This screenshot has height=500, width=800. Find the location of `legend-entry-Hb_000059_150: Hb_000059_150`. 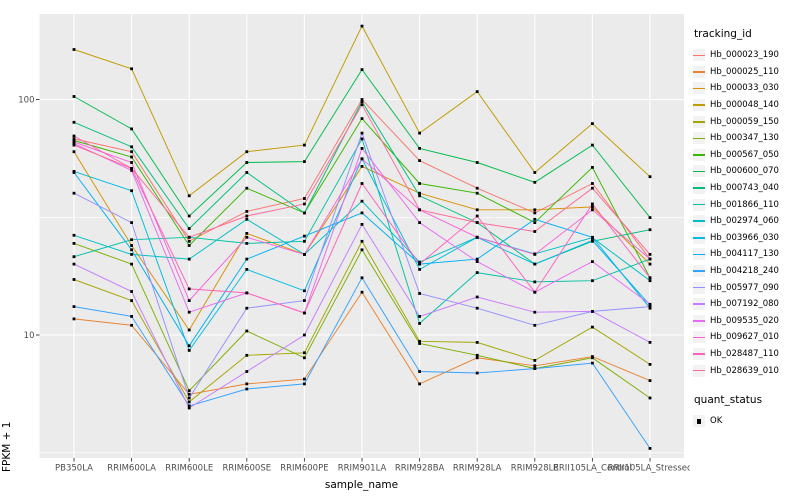

legend-entry-Hb_000059_150: Hb_000059_150 is located at coordinates (746, 121).